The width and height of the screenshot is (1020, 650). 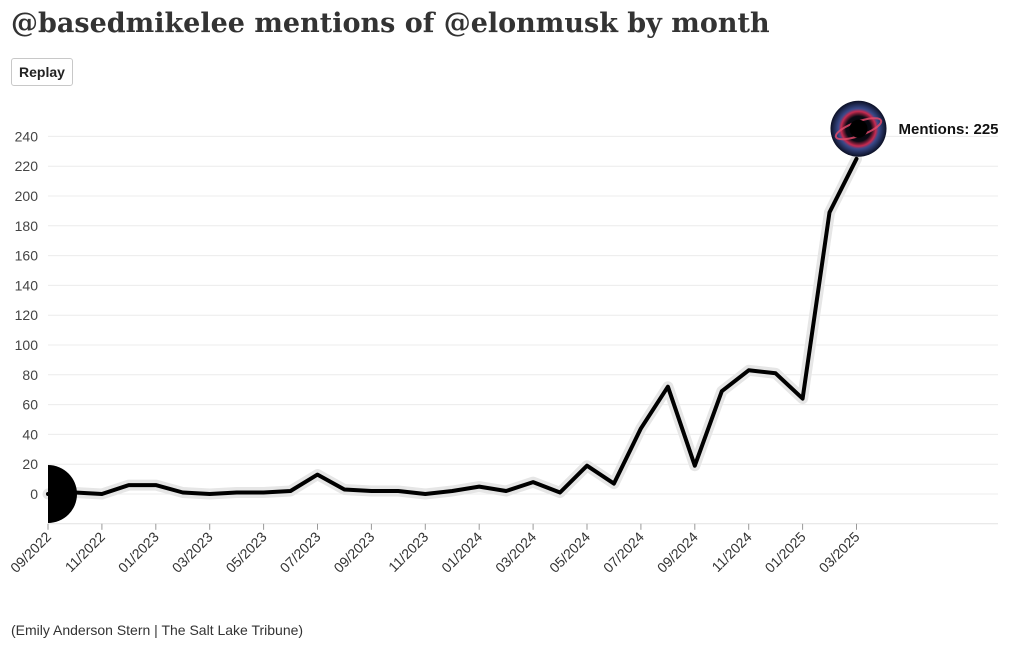 What do you see at coordinates (27, 196) in the screenshot?
I see `y-tick-label: 200` at bounding box center [27, 196].